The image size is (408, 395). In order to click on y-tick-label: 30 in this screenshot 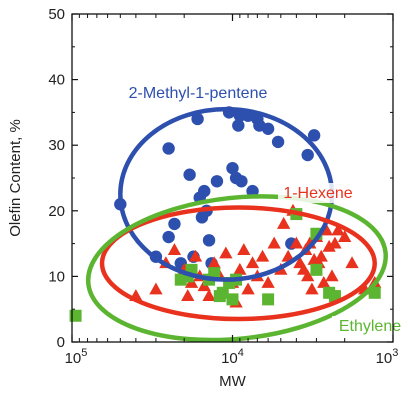, I will do `click(56, 145)`.